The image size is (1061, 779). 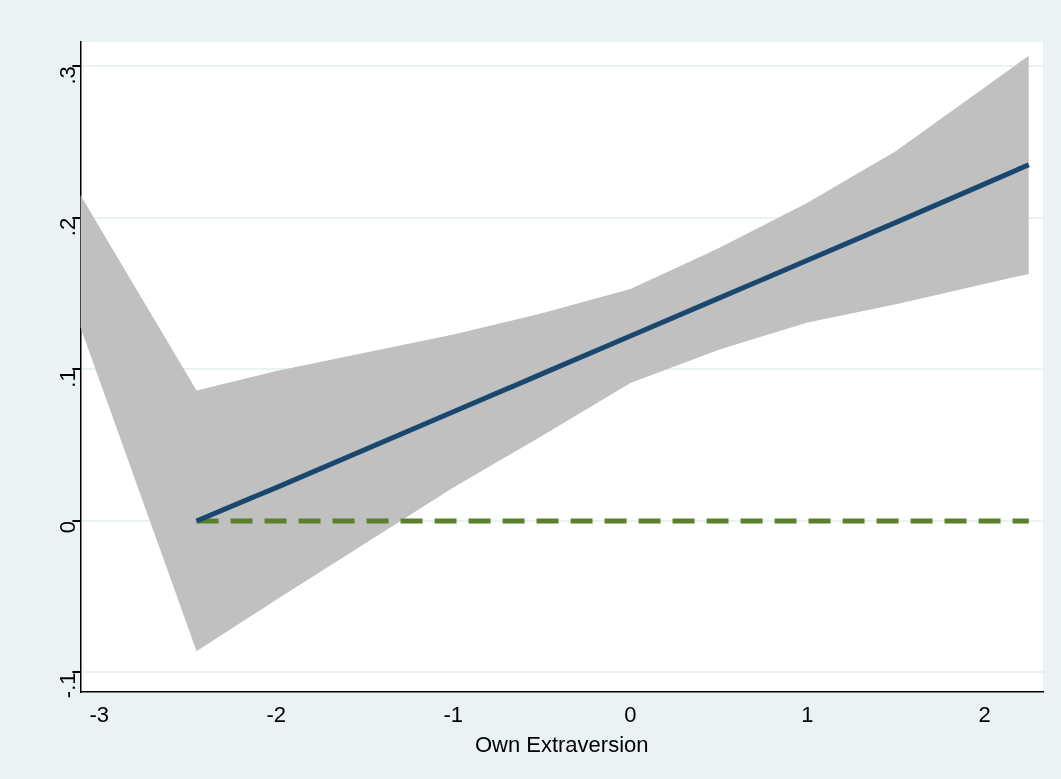 What do you see at coordinates (984, 715) in the screenshot?
I see `x-tick-label: 2` at bounding box center [984, 715].